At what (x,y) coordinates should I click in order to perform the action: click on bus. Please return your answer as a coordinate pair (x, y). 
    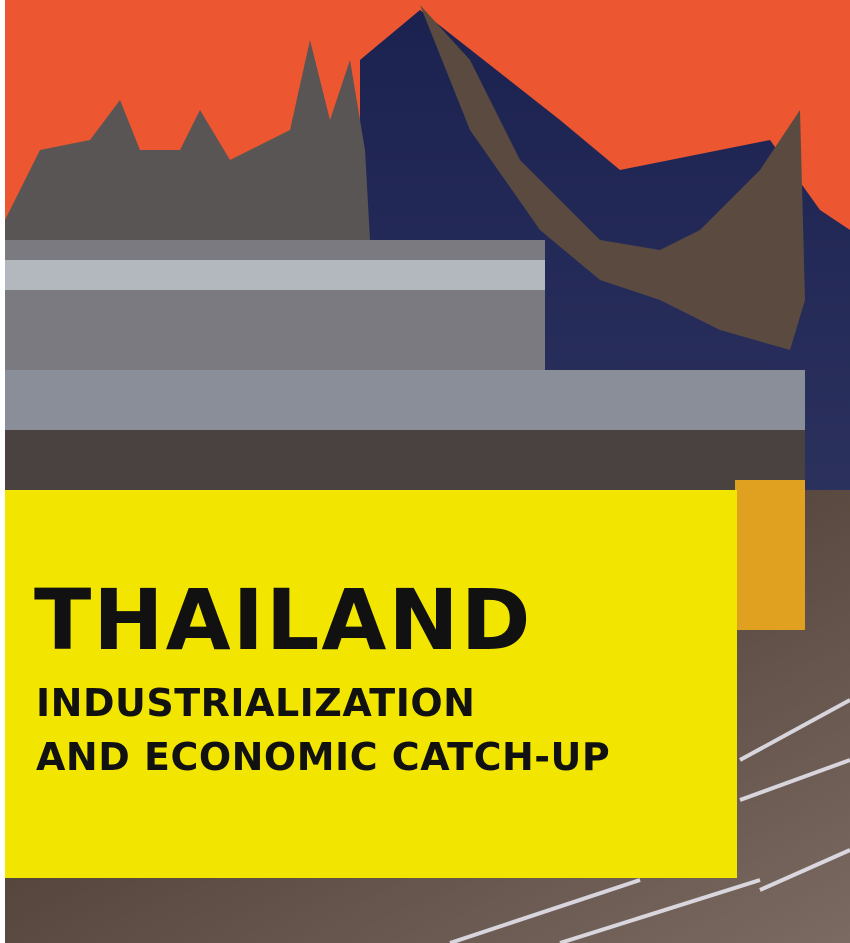
    Looking at the image, I should click on (770, 555).